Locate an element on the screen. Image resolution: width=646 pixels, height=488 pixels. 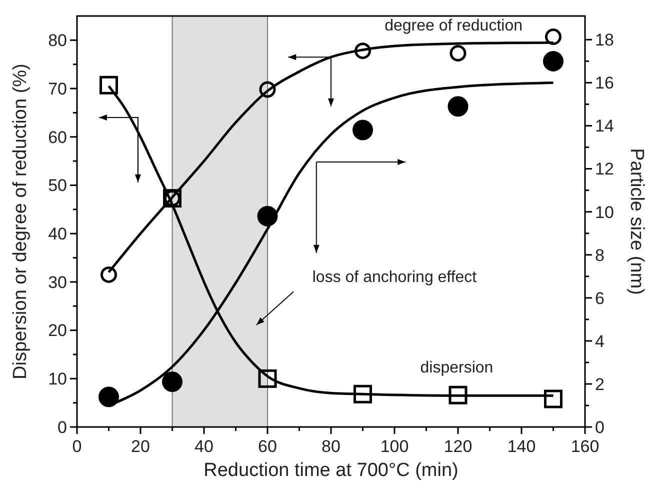
y2-tick-label: 12 is located at coordinates (604, 169).